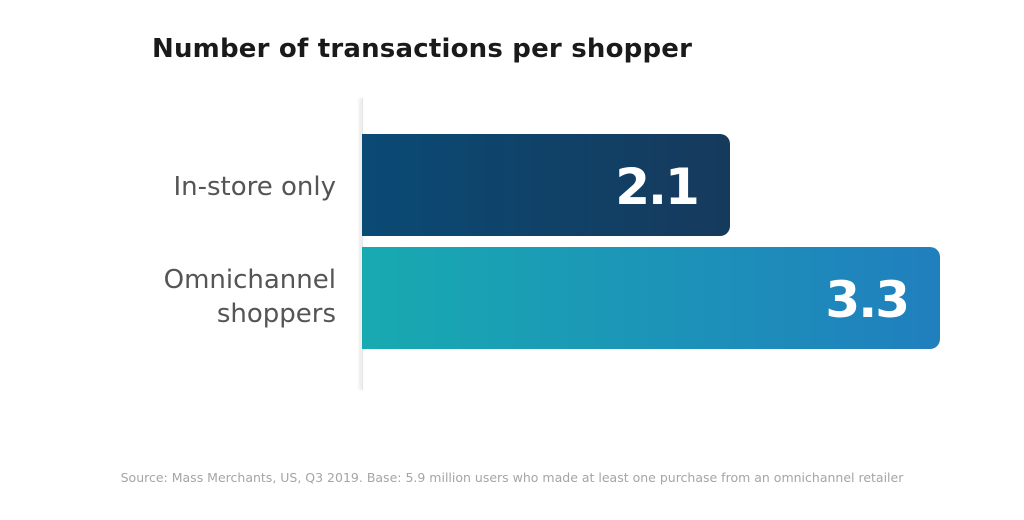  I want to click on bar-value-label: 3.3, so click(867, 300).